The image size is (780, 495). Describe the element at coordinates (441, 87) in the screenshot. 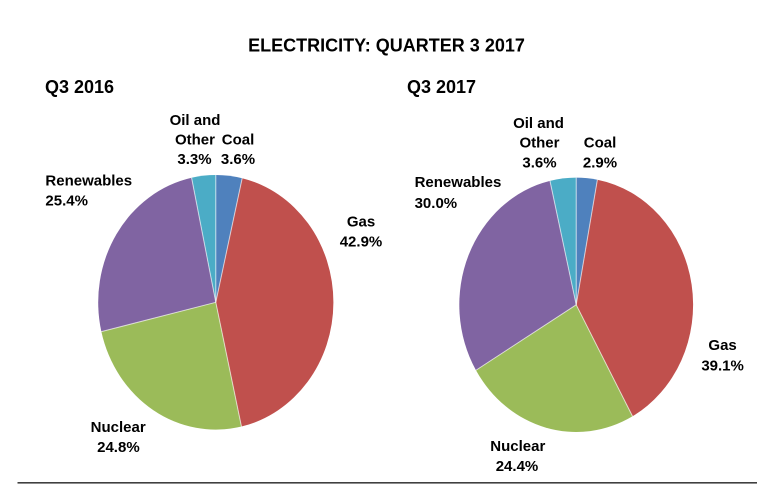

I see `svg-text: Q3 2017` at that location.